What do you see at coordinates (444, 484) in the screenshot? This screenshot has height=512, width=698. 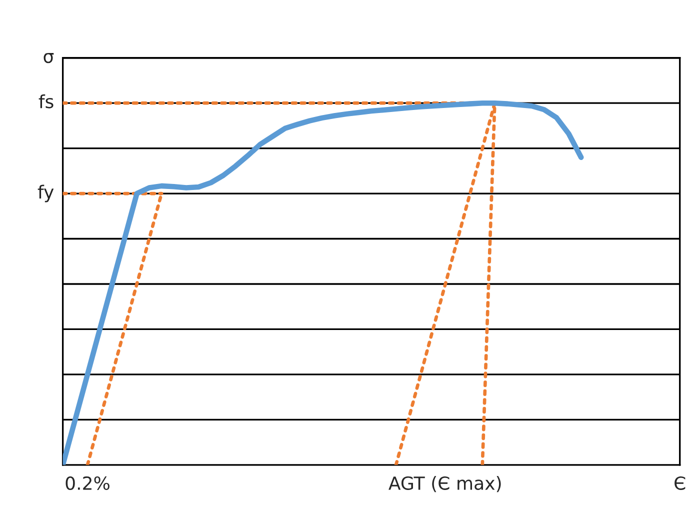 I see `x-tick-label: AGT (Є max)` at bounding box center [444, 484].